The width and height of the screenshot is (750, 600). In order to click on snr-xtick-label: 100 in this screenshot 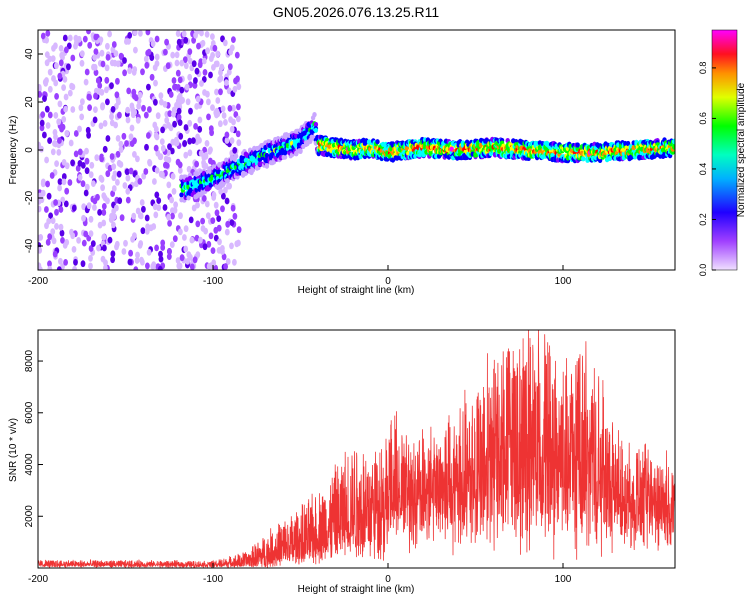, I will do `click(563, 579)`.